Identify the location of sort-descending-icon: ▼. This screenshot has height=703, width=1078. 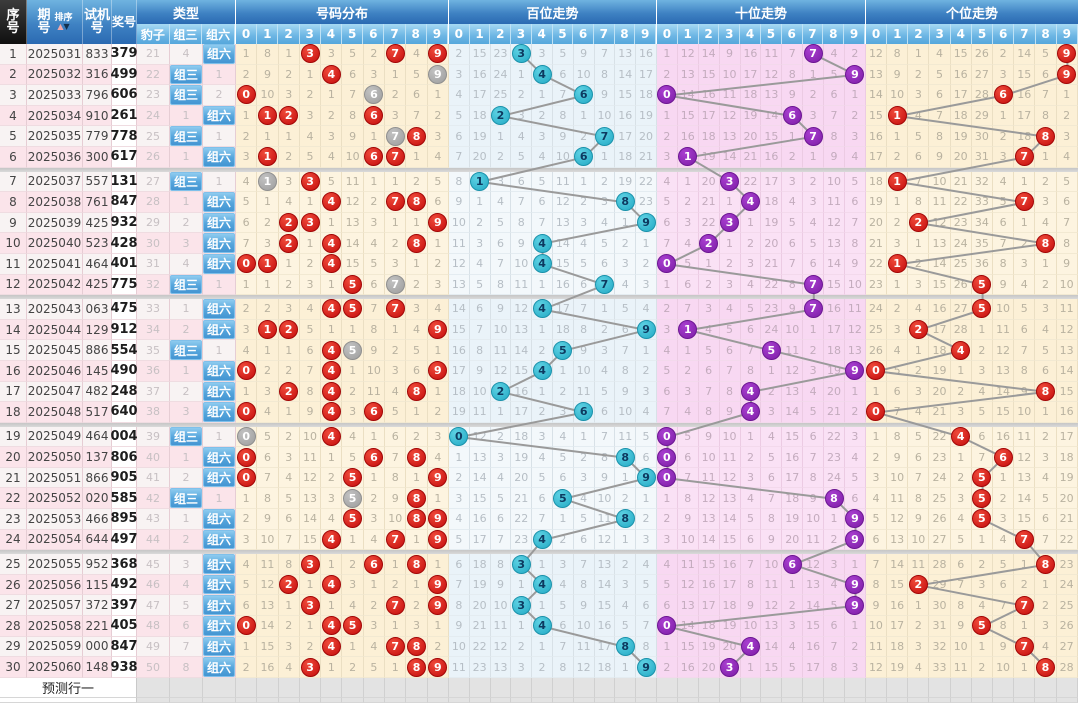
(66, 26).